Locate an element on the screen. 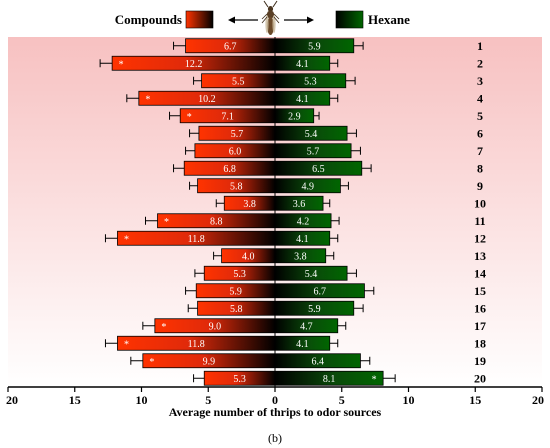  value-label-hexane-20: 8.1 is located at coordinates (329, 379).